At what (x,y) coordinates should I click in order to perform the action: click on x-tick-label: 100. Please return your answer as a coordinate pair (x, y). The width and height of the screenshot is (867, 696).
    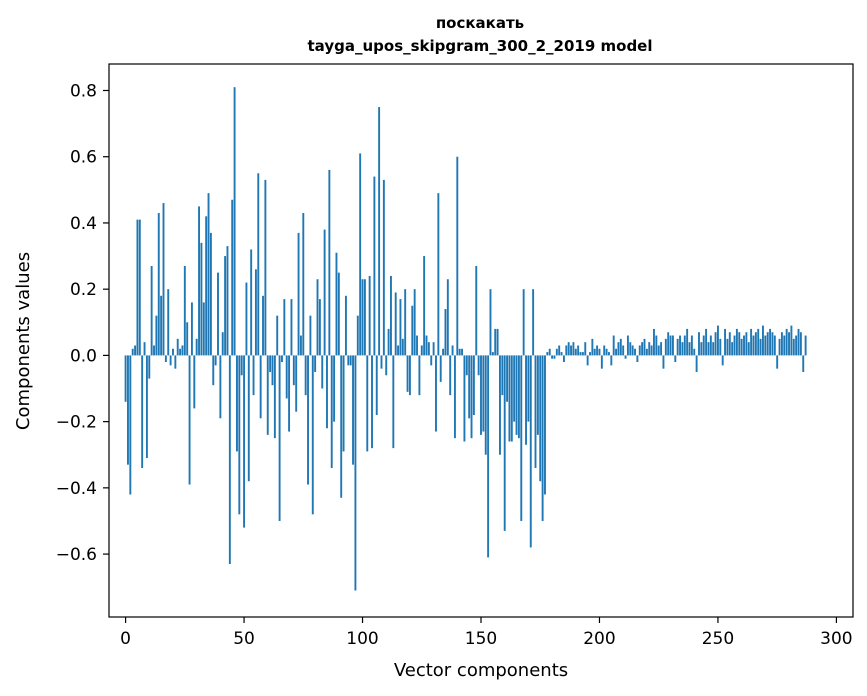
    Looking at the image, I should click on (362, 639).